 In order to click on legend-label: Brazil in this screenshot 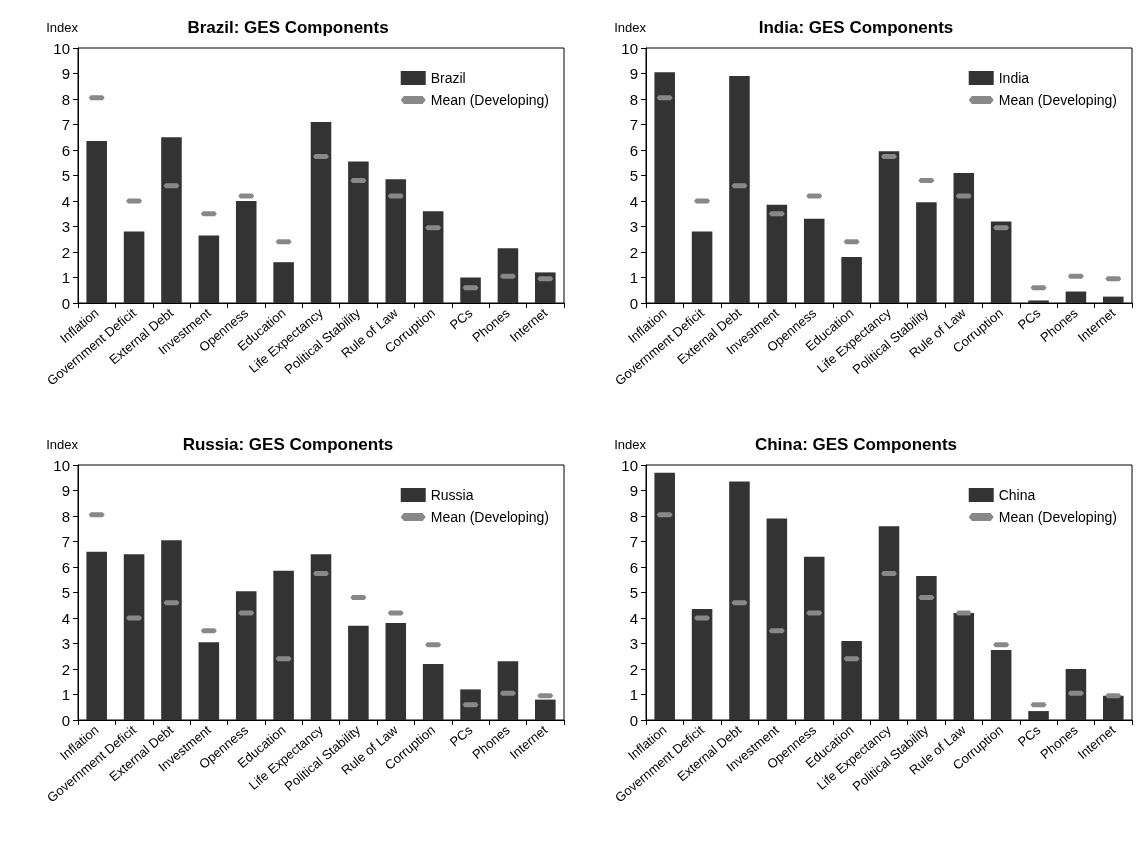, I will do `click(448, 78)`.